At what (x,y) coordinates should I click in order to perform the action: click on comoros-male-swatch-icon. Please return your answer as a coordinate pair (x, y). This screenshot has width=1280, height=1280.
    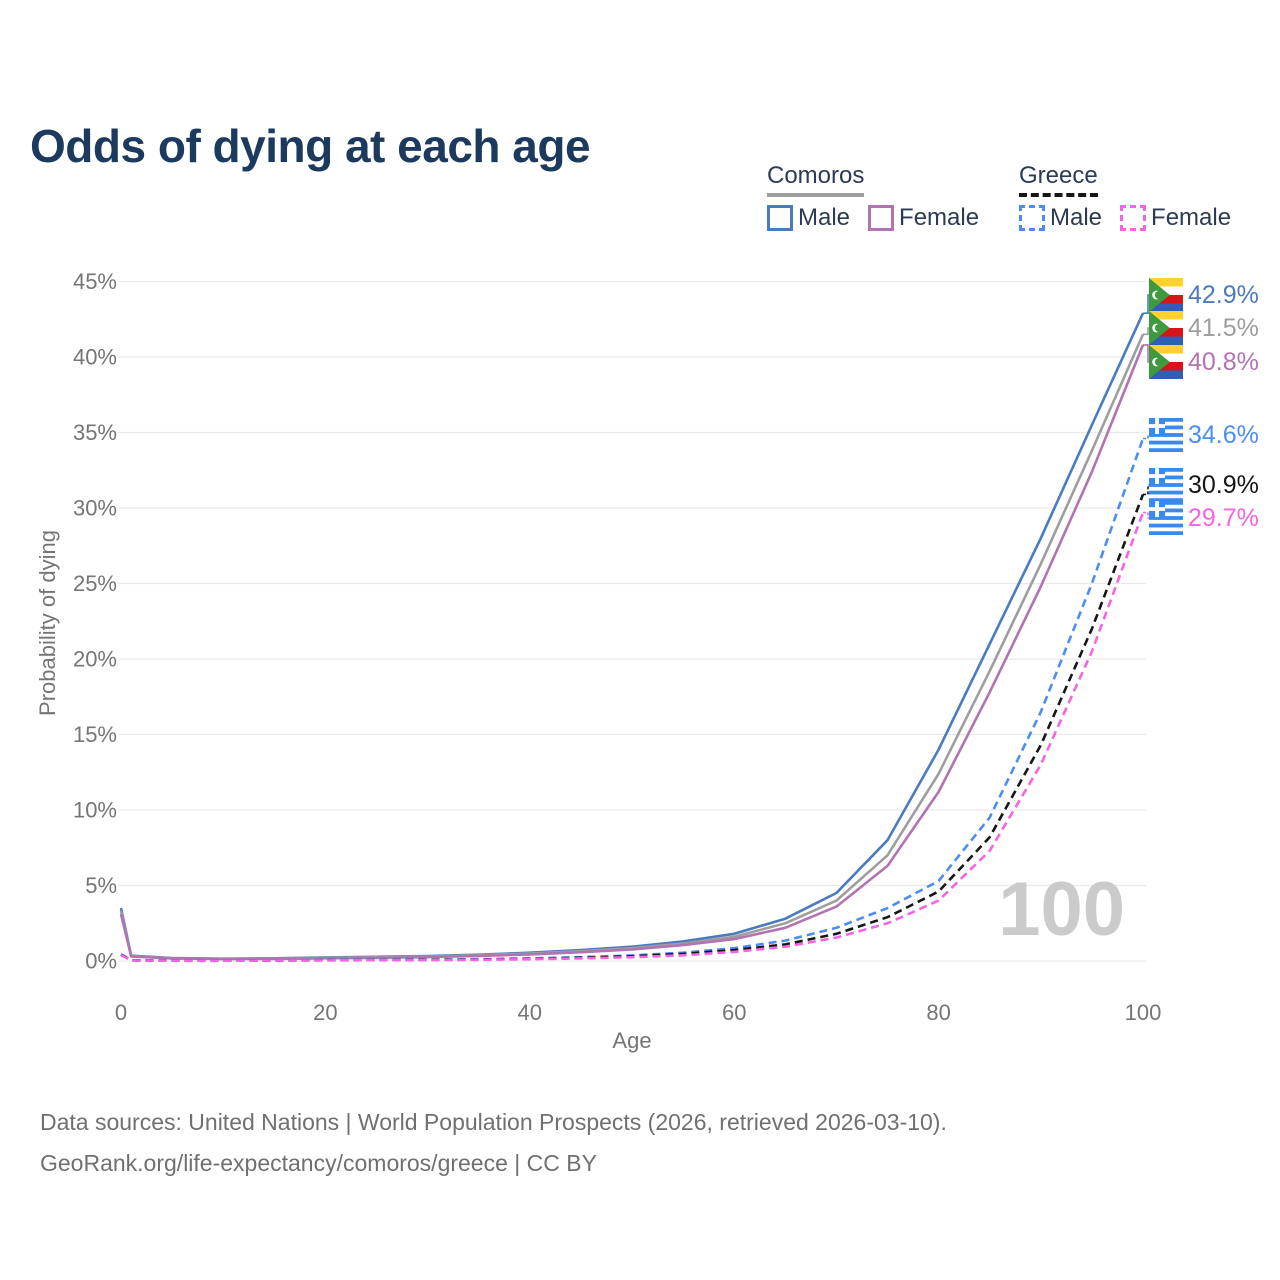
    Looking at the image, I should click on (780, 218).